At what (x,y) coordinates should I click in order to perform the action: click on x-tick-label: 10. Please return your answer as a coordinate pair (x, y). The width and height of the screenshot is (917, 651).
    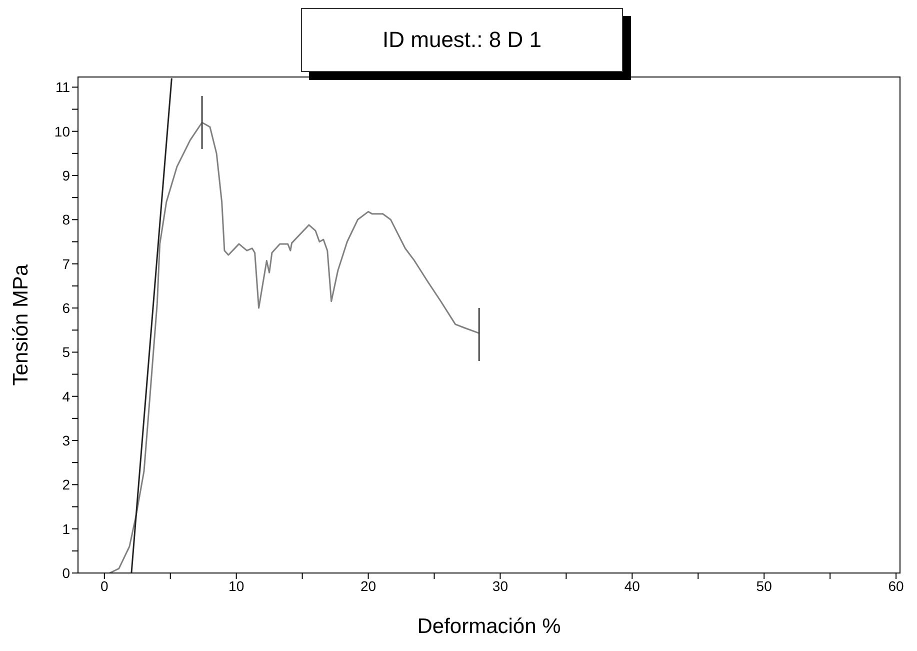
    Looking at the image, I should click on (236, 586).